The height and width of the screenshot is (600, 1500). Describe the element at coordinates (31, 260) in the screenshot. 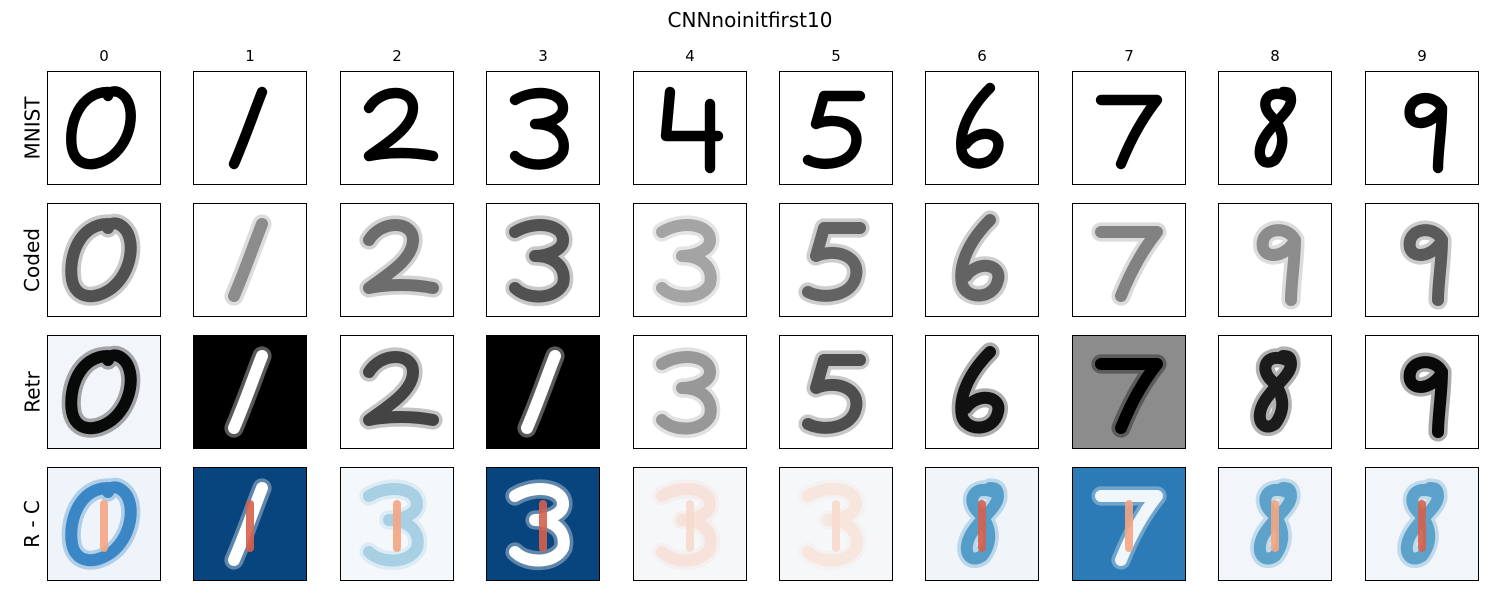

I see `row-label: Coded` at that location.